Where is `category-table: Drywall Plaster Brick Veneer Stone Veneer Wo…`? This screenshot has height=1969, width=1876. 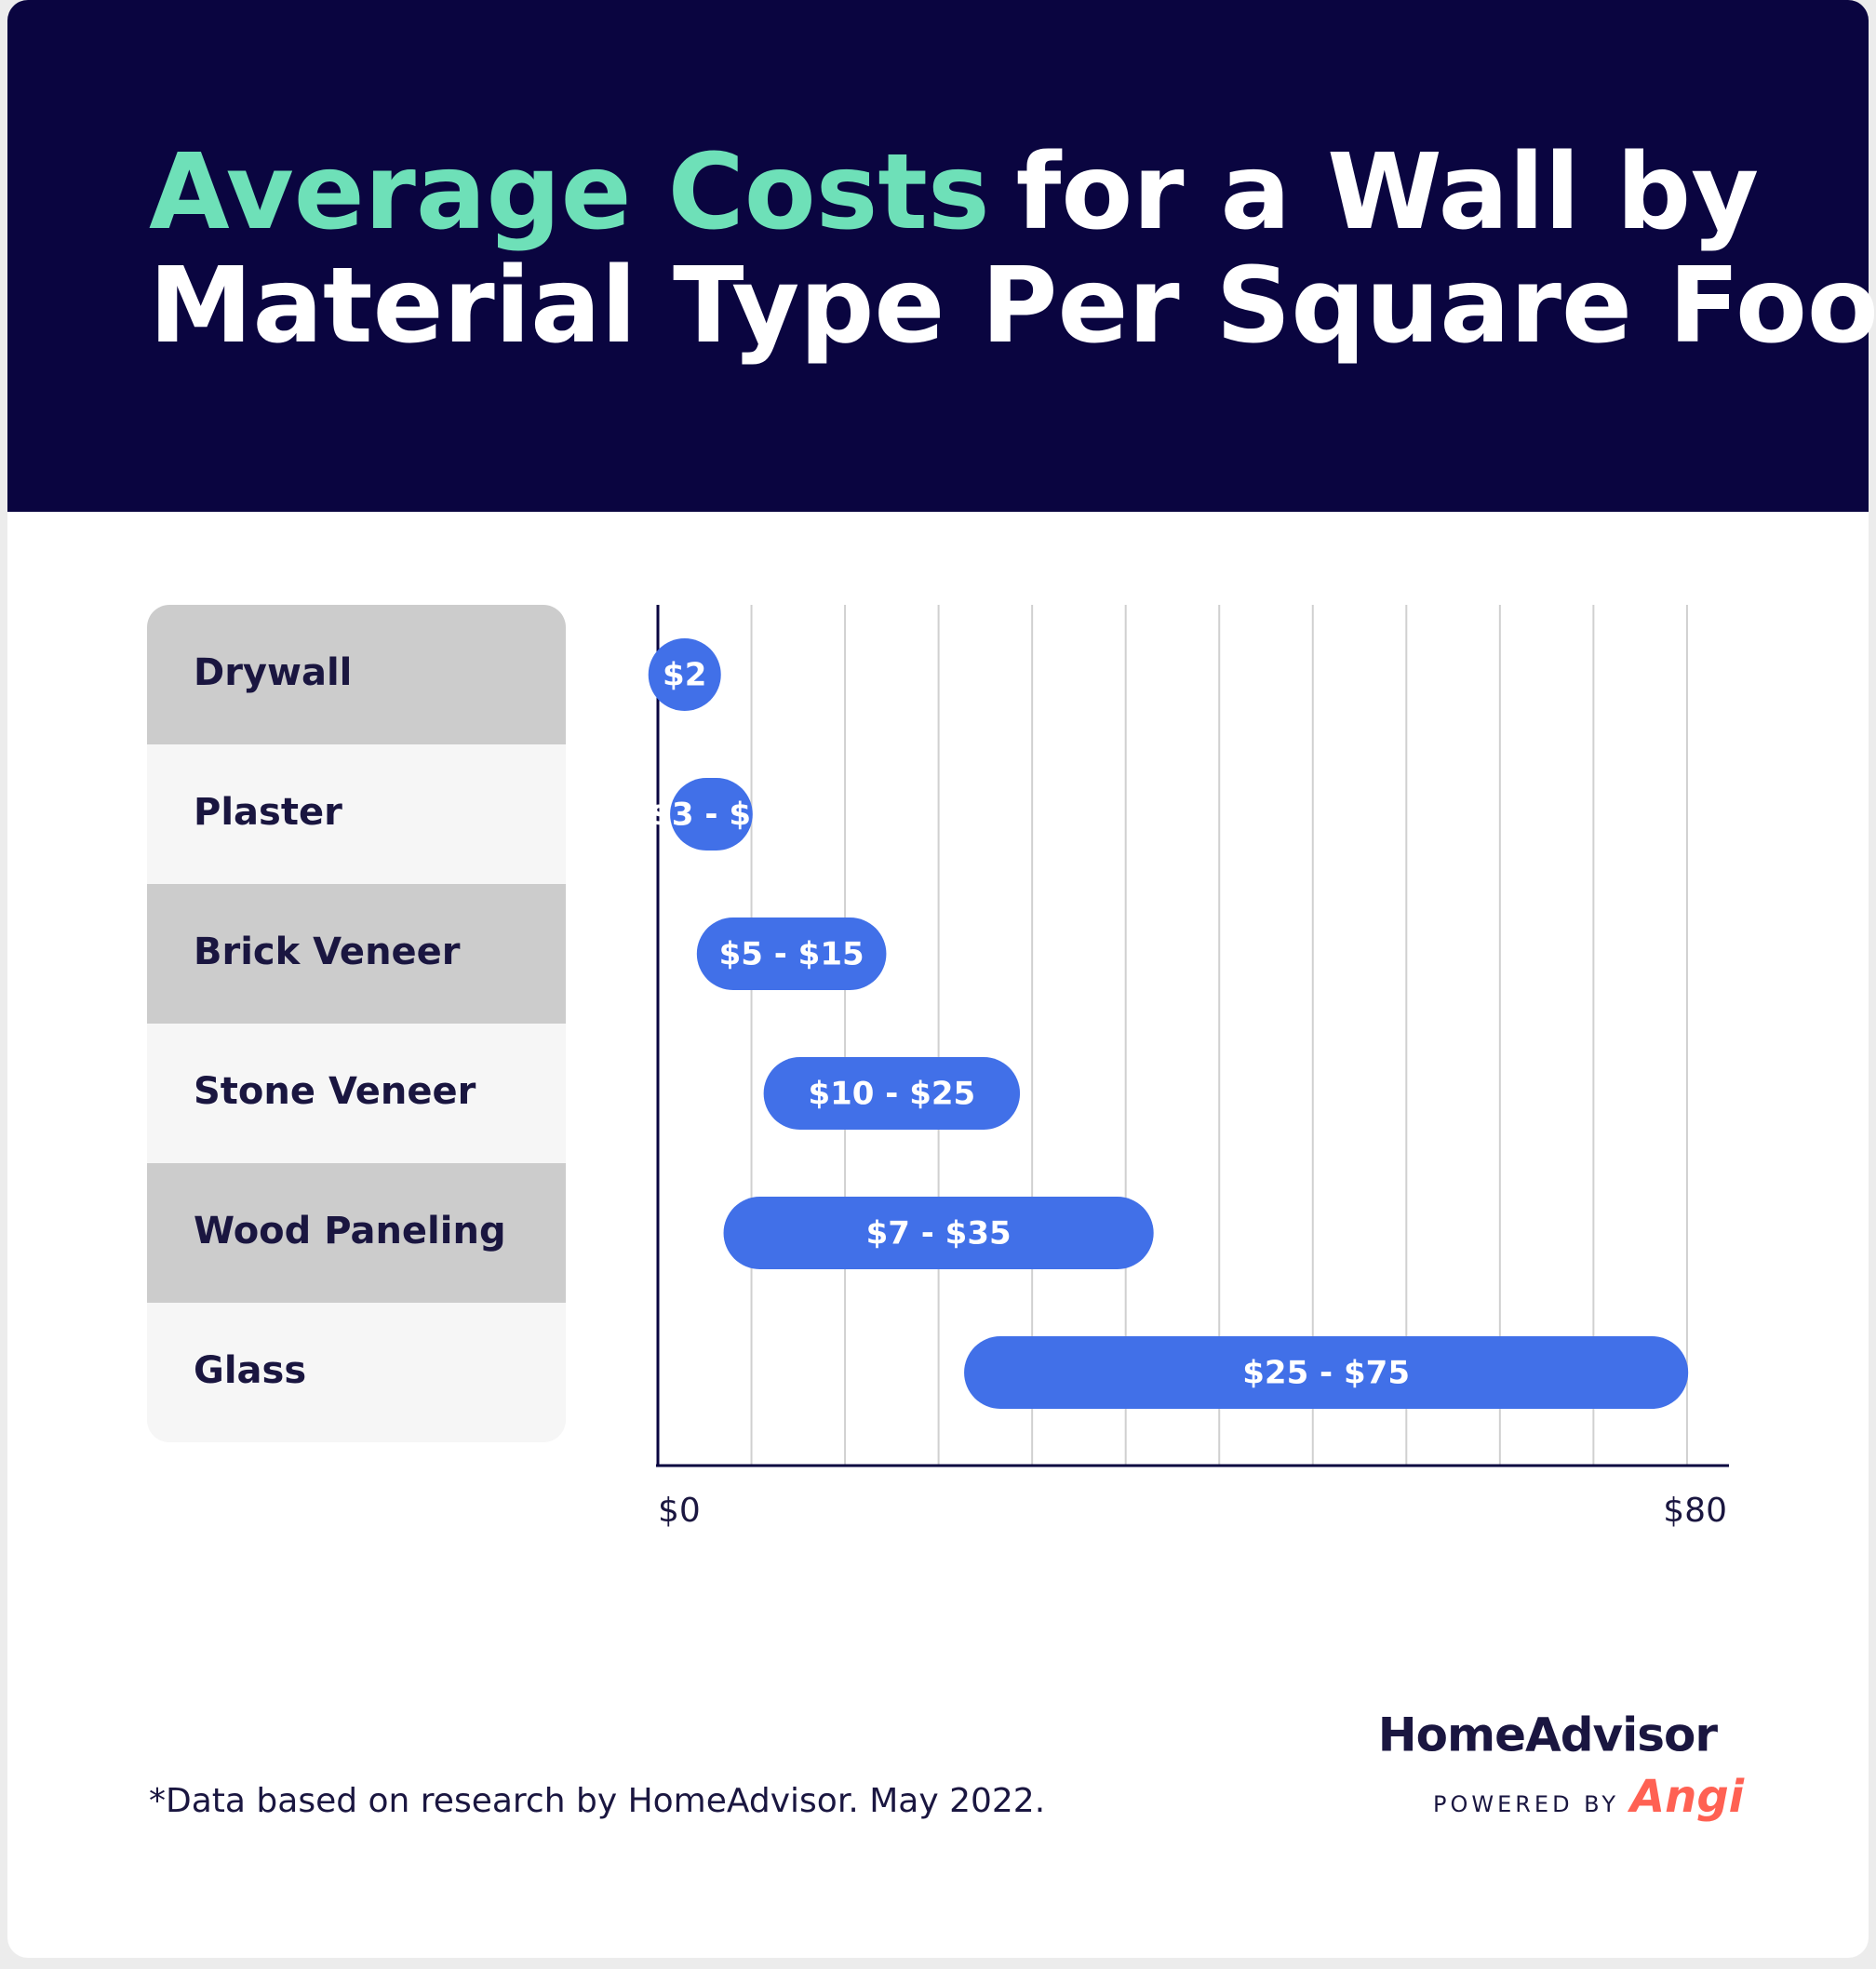 category-table: Drywall Plaster Brick Veneer Stone Veneer Wo… is located at coordinates (356, 1023).